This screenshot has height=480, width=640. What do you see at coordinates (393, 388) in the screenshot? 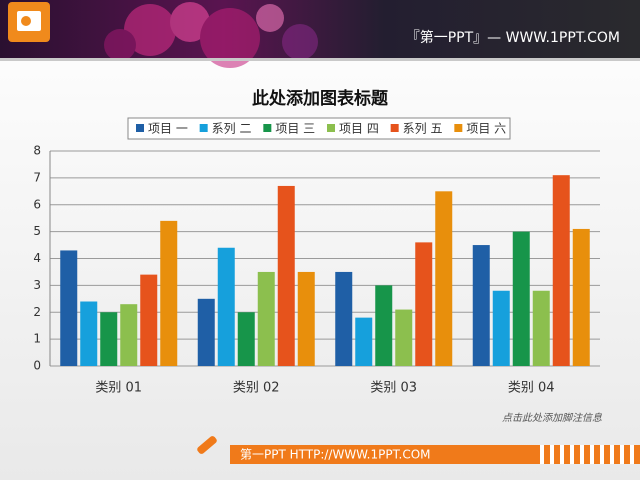
I see `x-tick-label: 类别 03` at bounding box center [393, 388].